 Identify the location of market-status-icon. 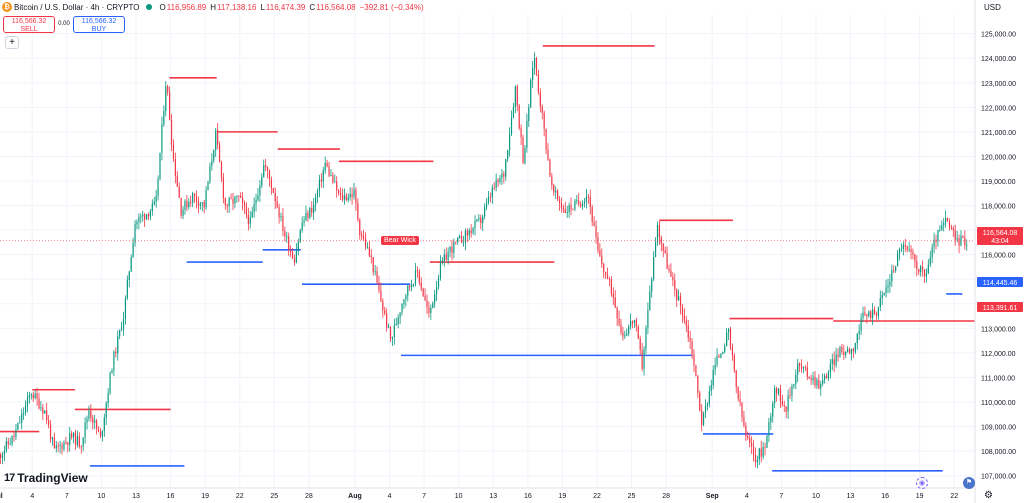
(148, 7).